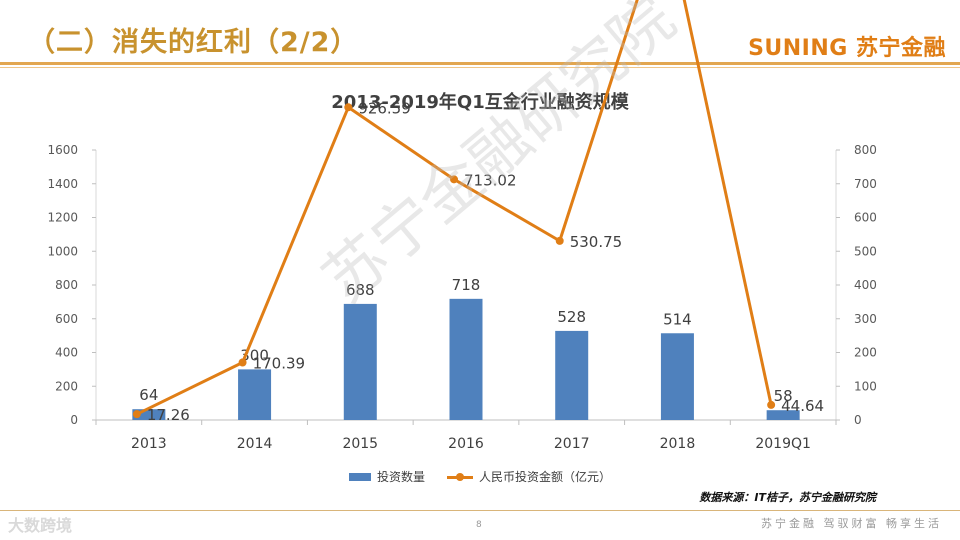 The width and height of the screenshot is (960, 540). Describe the element at coordinates (865, 150) in the screenshot. I see `y-right-tick-label: 800` at that location.